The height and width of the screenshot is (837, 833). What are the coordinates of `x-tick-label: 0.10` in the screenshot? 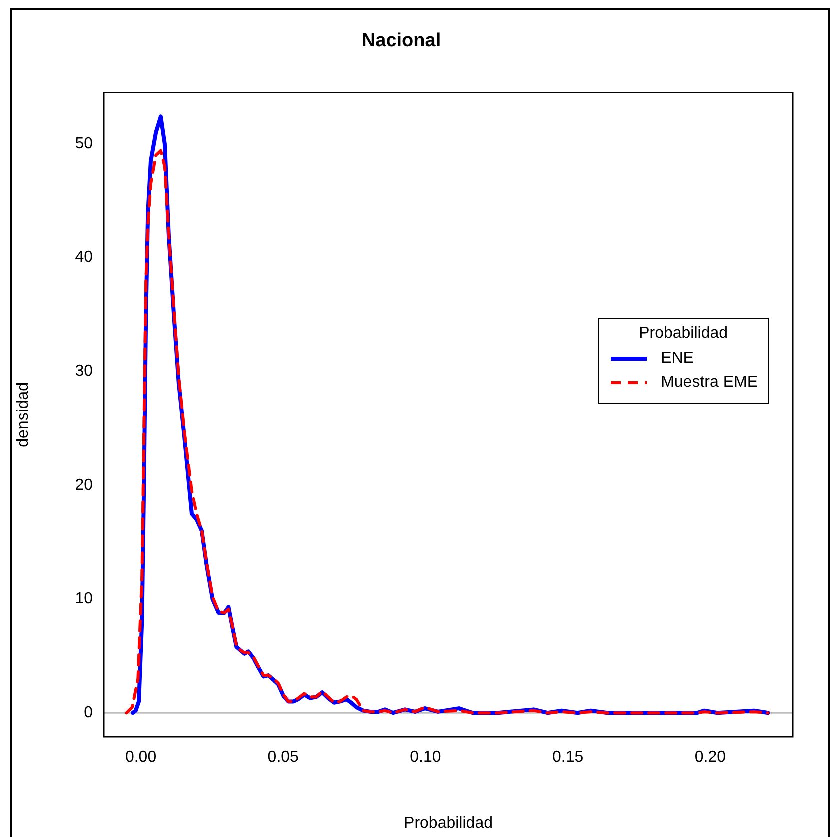 It's located at (426, 757).